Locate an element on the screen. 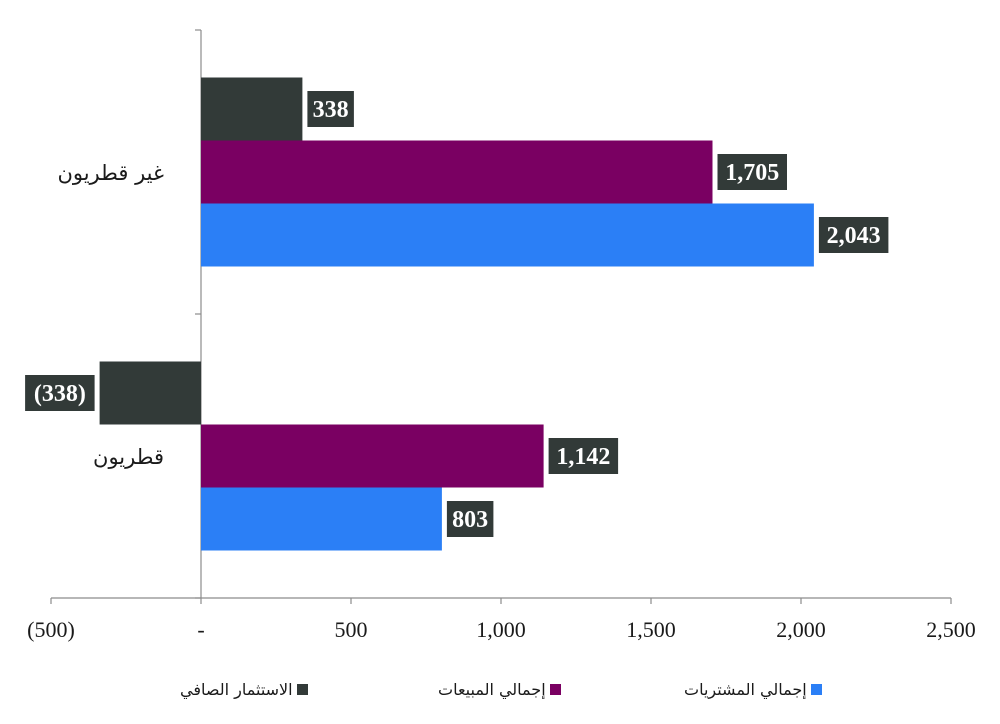  data-label: 338 is located at coordinates (331, 110).